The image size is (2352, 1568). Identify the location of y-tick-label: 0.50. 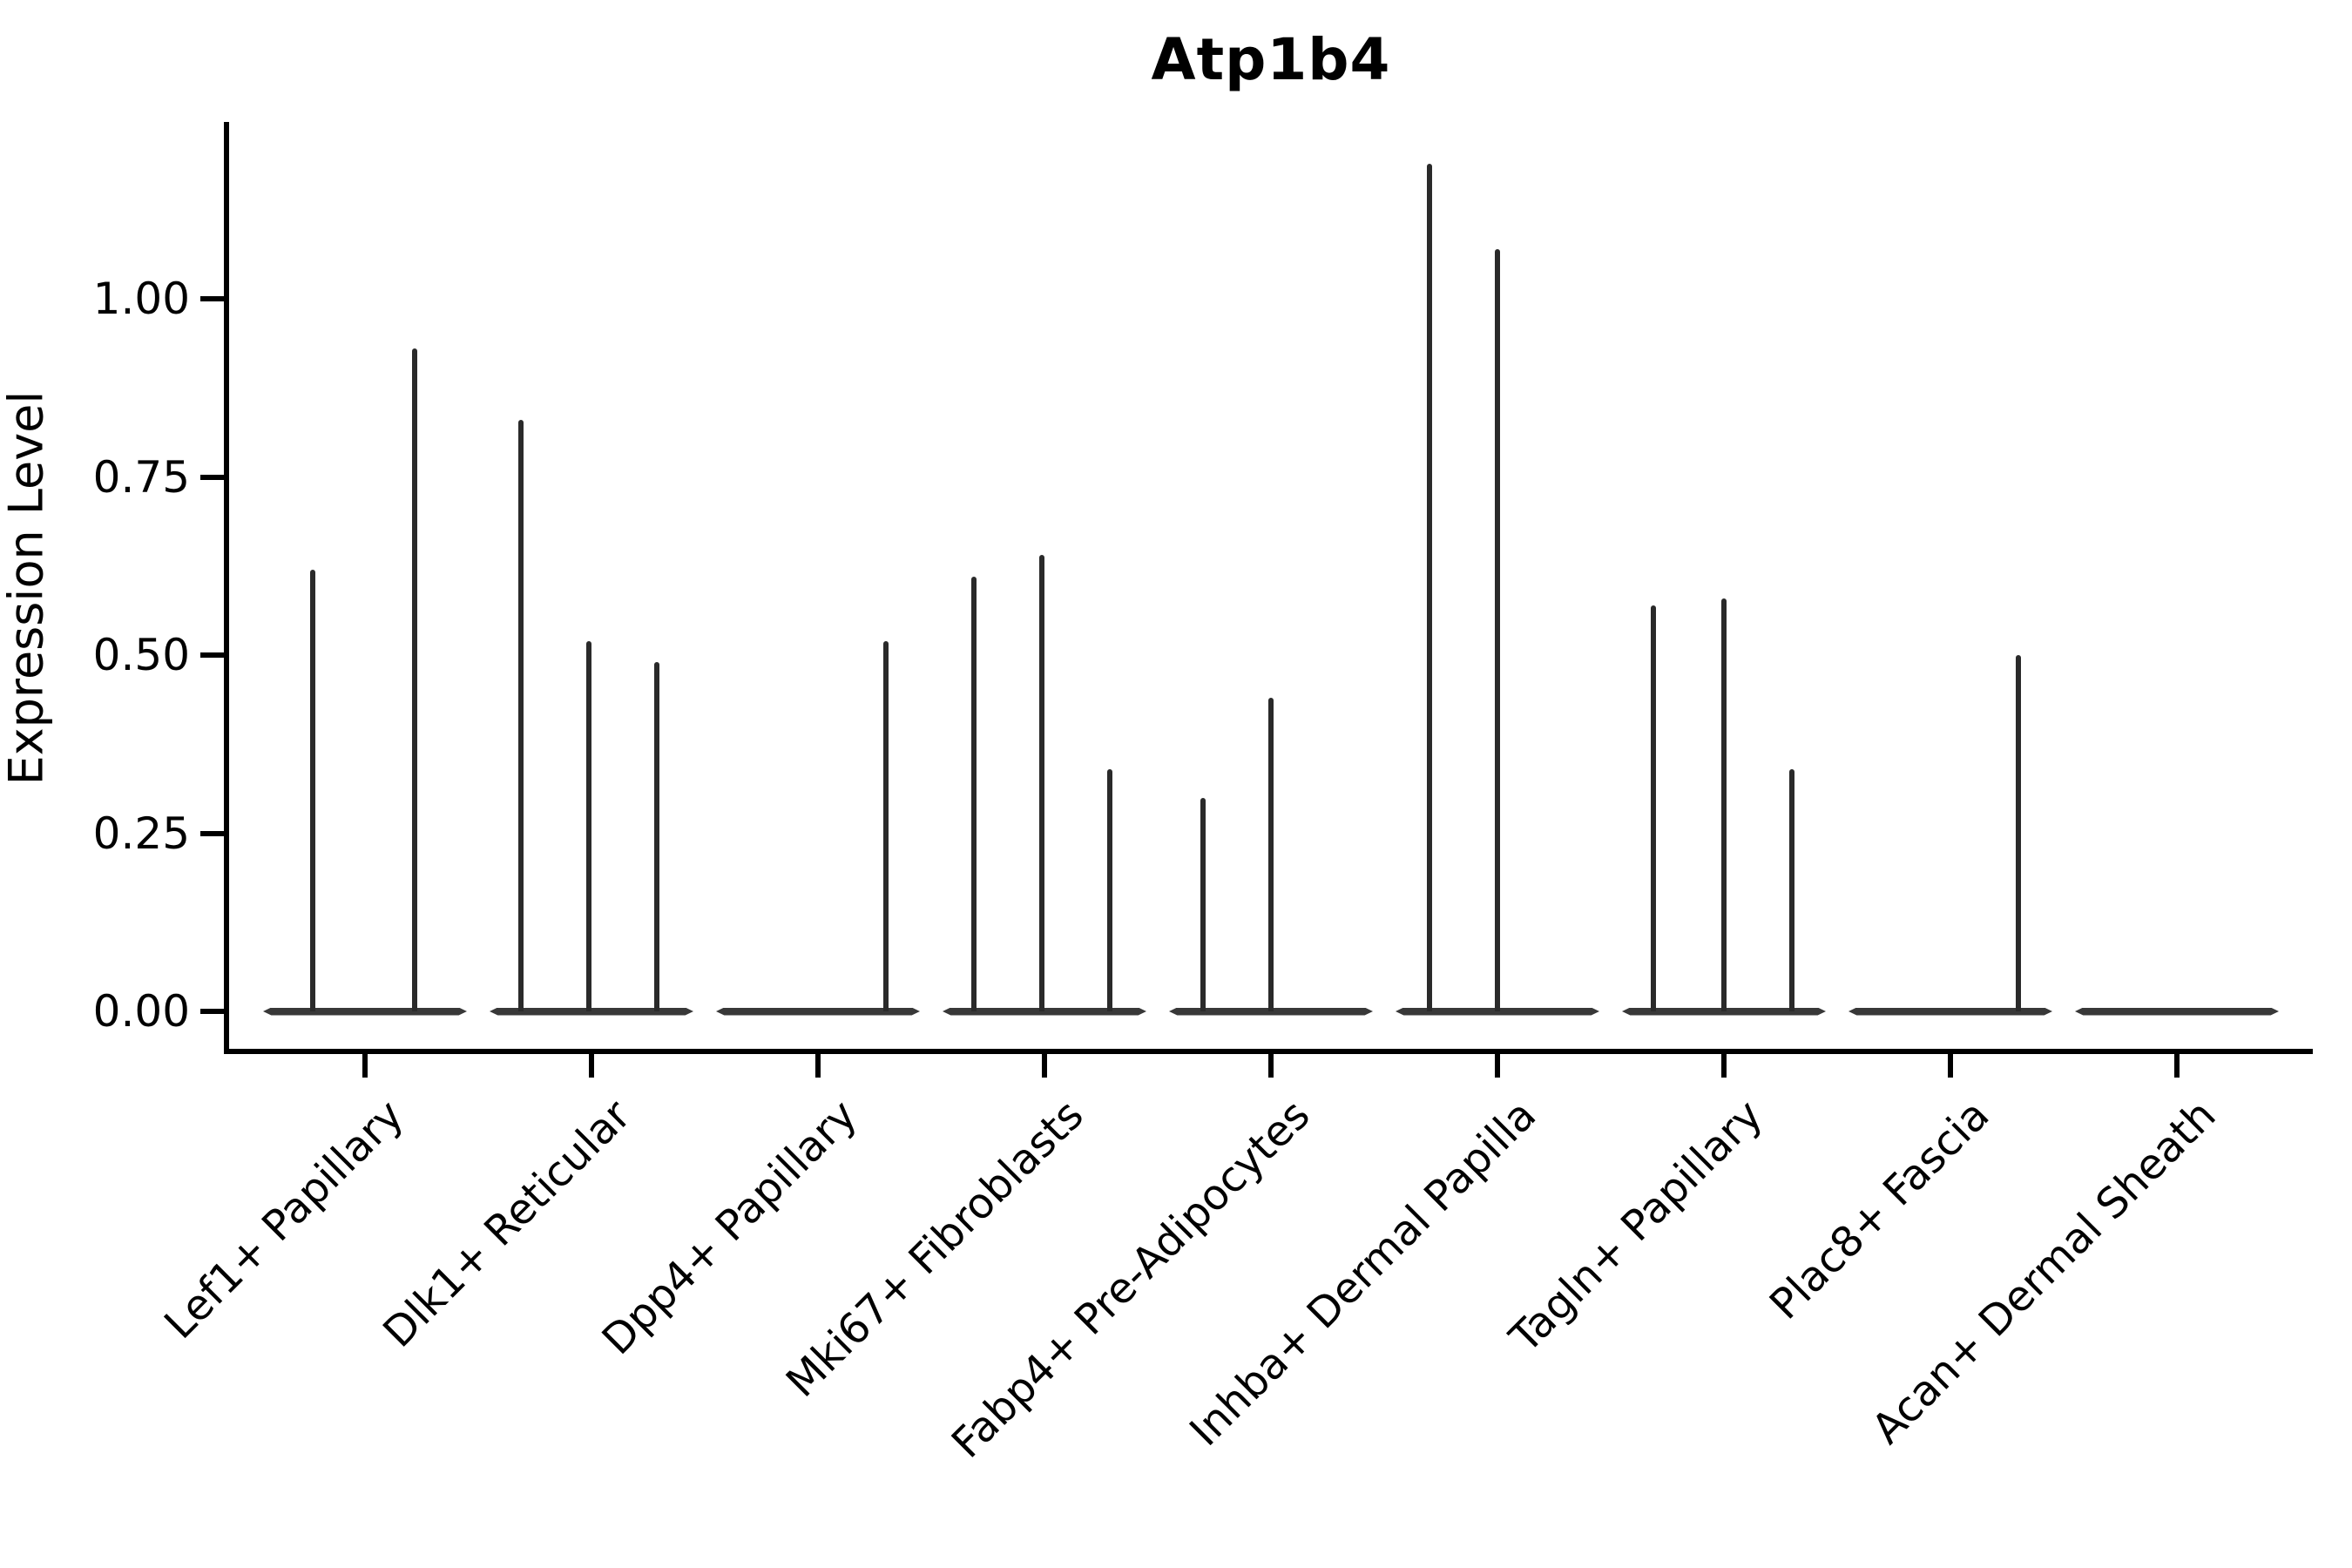
(141, 655).